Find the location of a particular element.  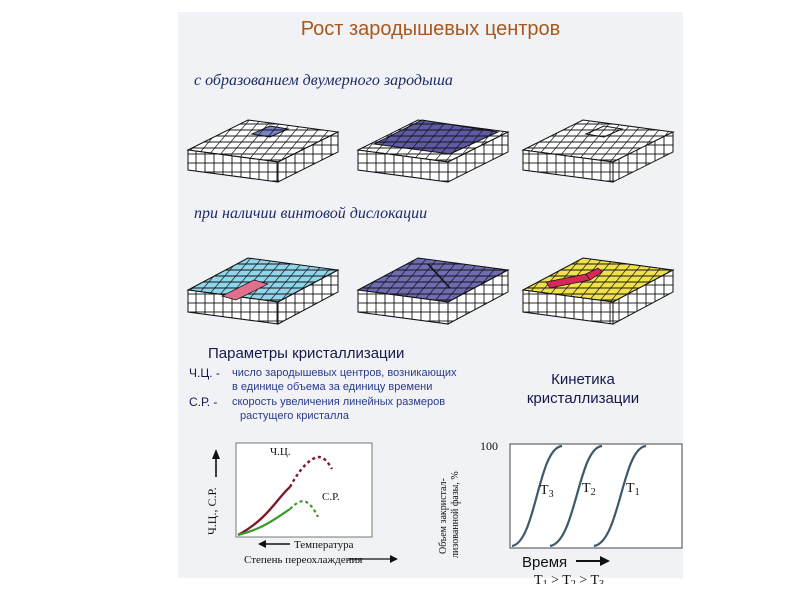

params-title: Параметры кристаллизации is located at coordinates (306, 353).